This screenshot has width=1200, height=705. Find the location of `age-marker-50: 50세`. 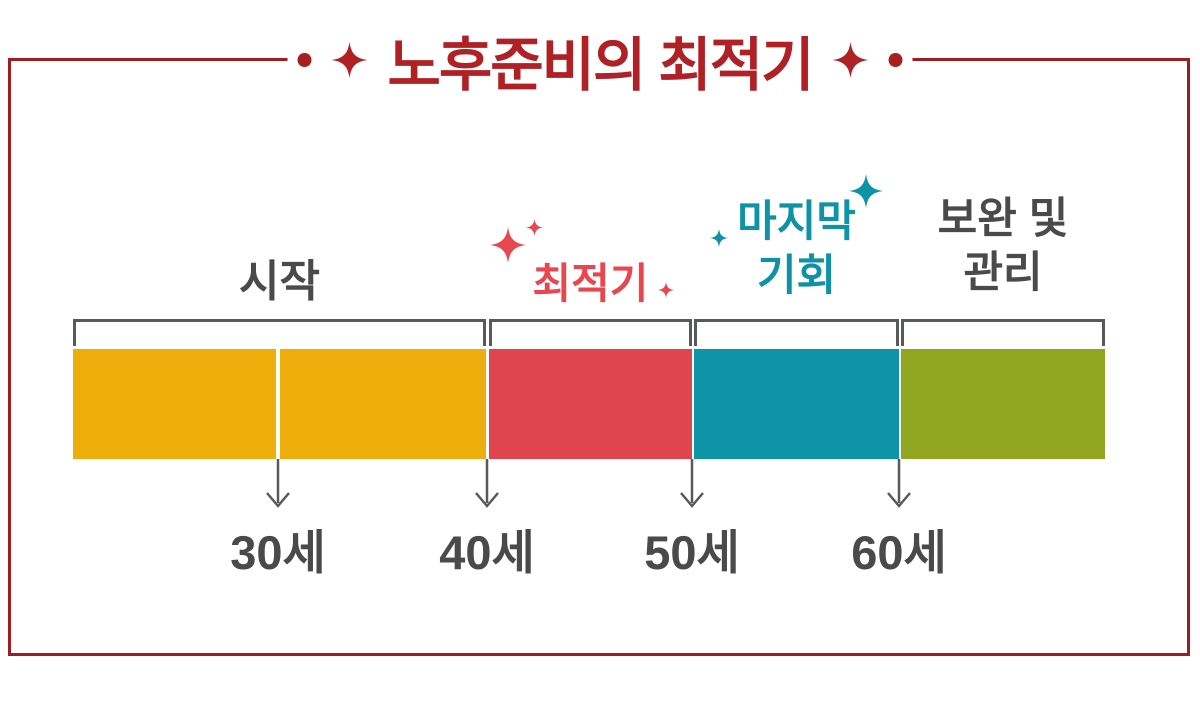

age-marker-50: 50세 is located at coordinates (692, 552).